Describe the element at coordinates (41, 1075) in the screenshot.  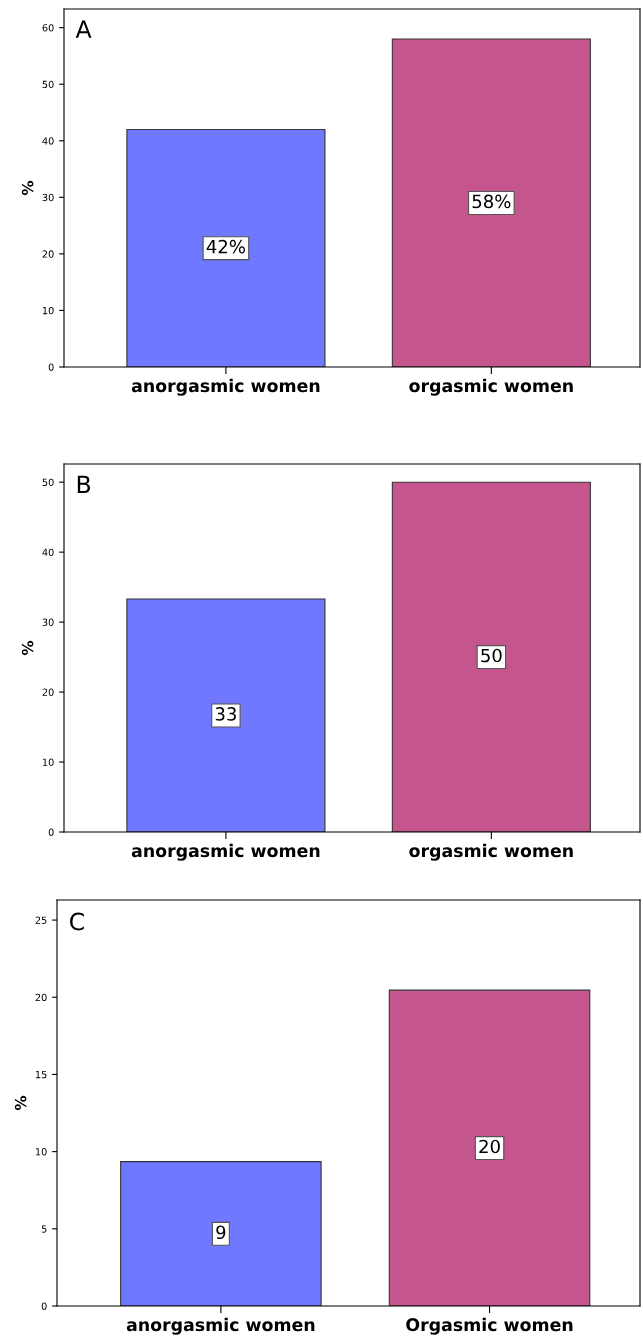
I see `y-tick-label: 15` at that location.